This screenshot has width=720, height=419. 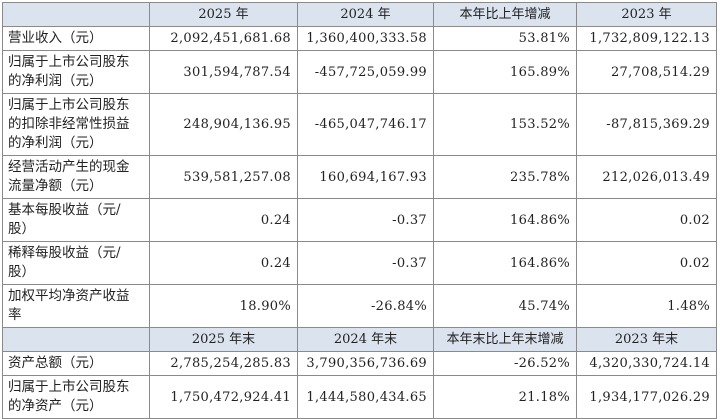 I want to click on value-cell: 21.18%, so click(x=505, y=397).